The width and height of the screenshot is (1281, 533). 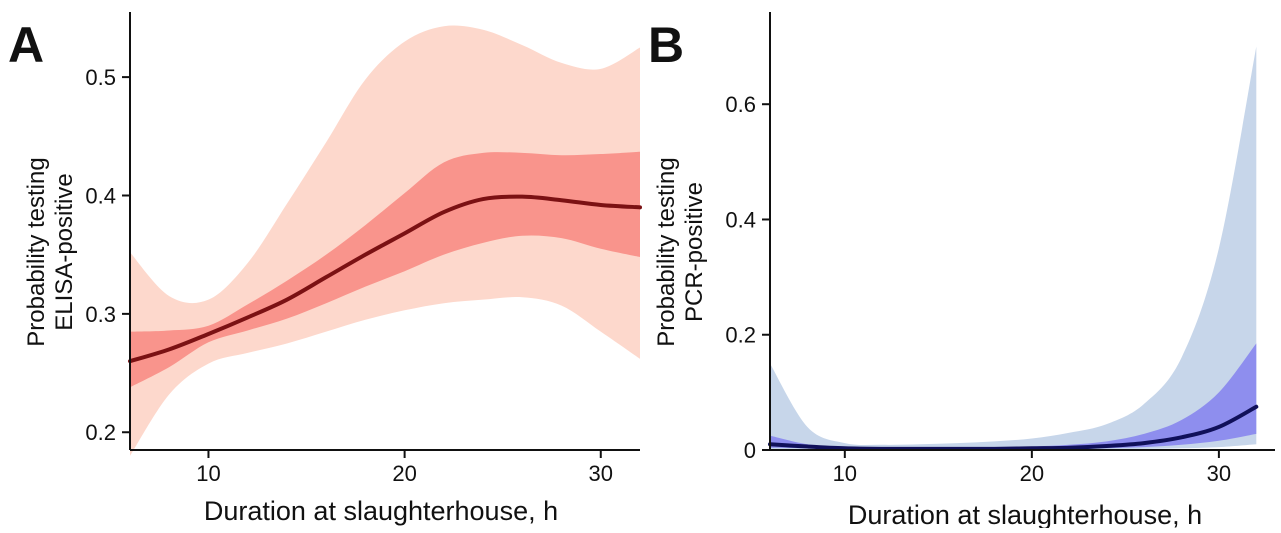 I want to click on panel-b-estimate-curve, so click(x=1013, y=427).